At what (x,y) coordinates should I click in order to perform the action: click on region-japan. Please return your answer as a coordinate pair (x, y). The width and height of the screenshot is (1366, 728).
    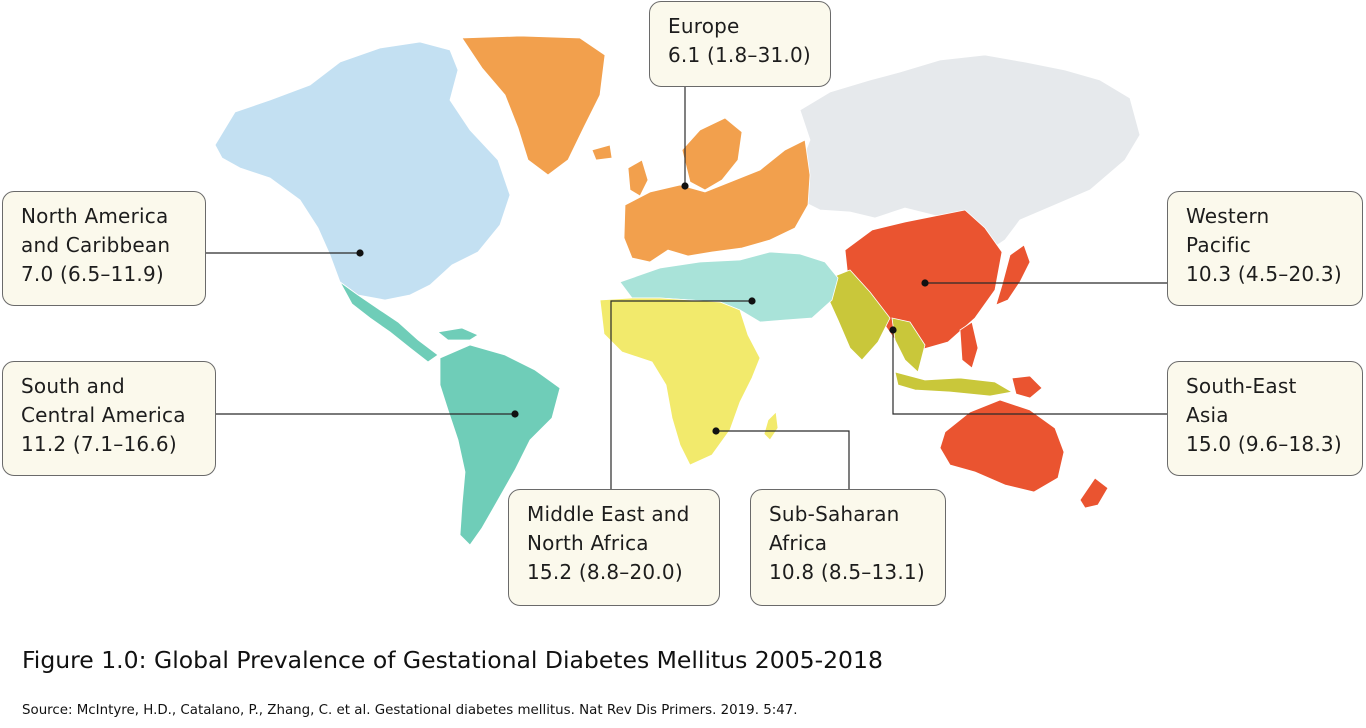
    Looking at the image, I should click on (1013, 275).